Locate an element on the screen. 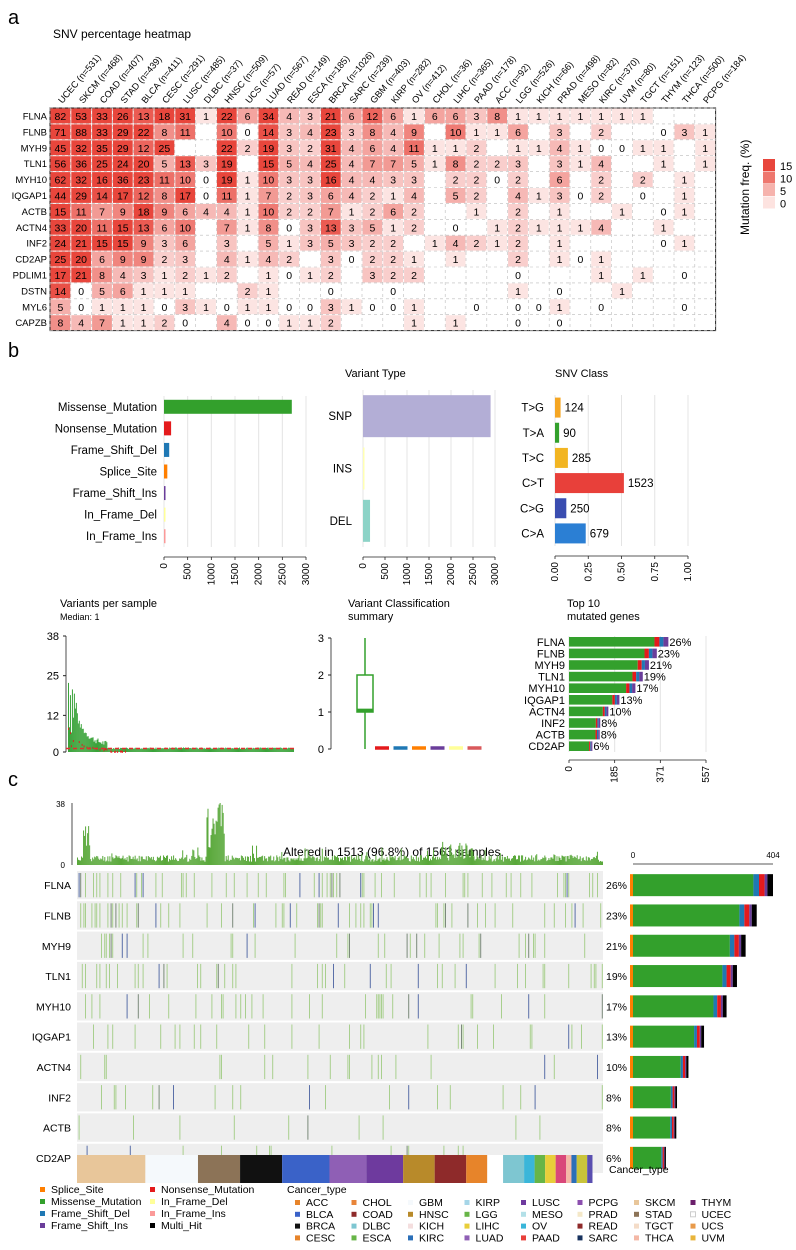 This screenshot has height=1250, width=796. legend-swatch is located at coordinates (769, 202).